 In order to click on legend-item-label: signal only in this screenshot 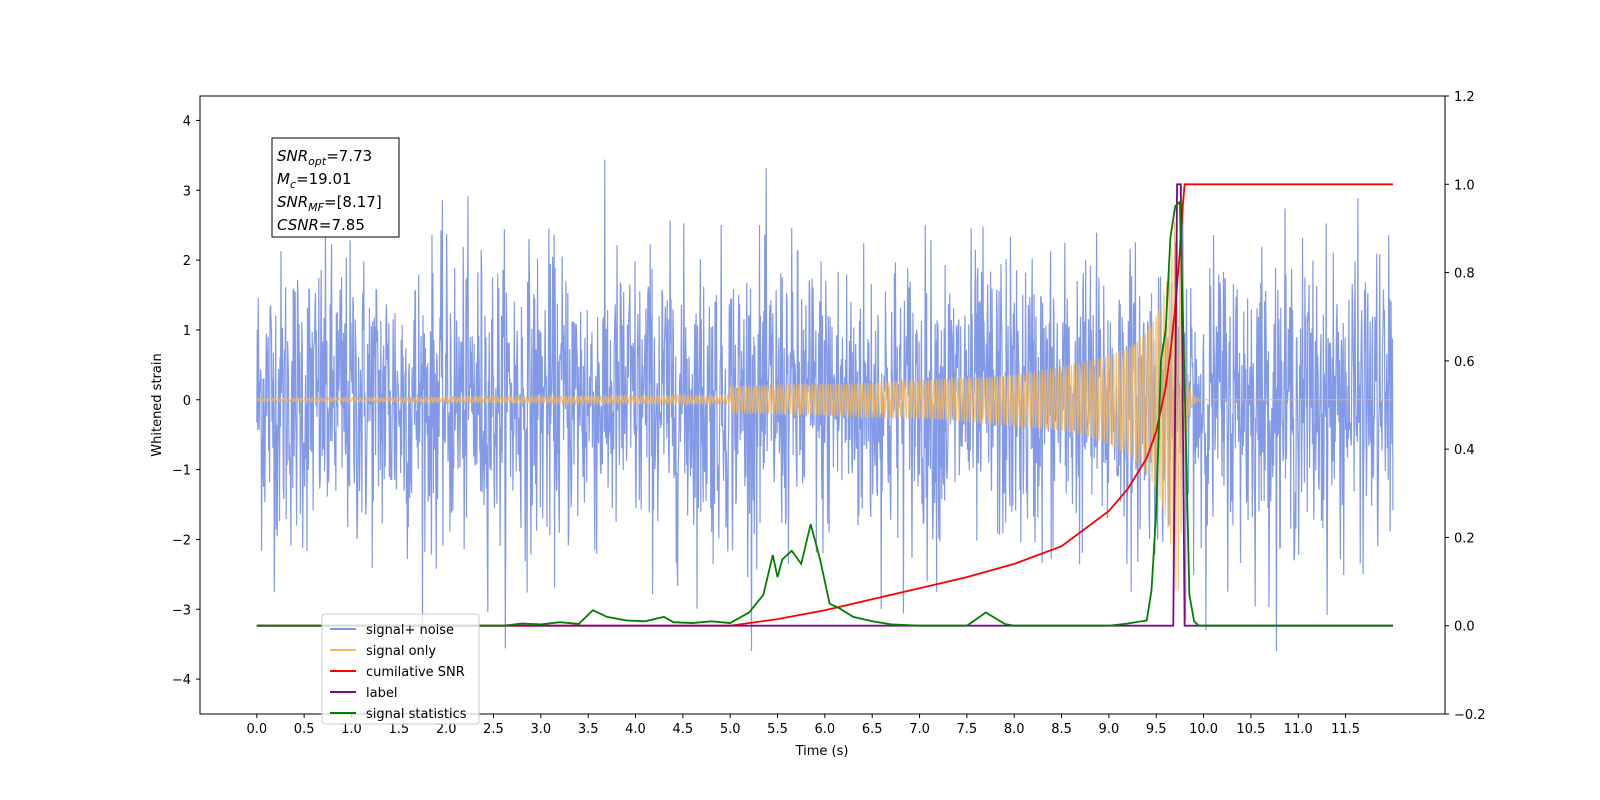, I will do `click(401, 651)`.